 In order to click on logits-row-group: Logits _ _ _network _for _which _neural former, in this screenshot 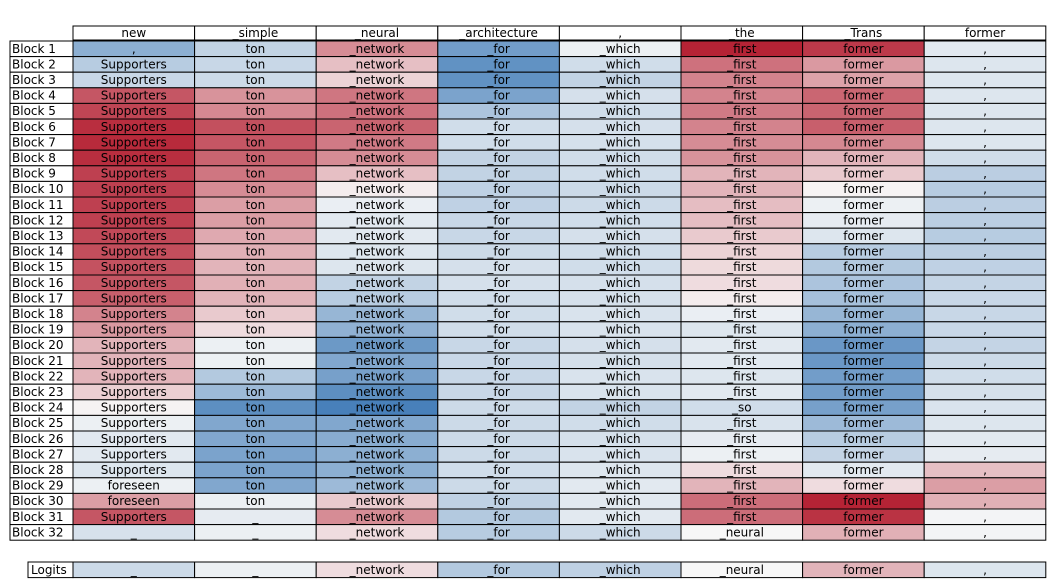, I will do `click(537, 570)`.